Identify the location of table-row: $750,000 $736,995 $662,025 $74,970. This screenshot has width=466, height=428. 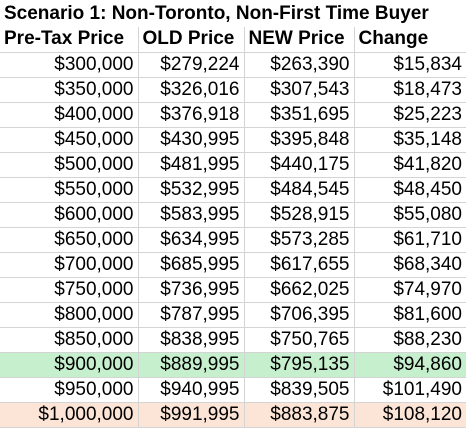
(233, 289).